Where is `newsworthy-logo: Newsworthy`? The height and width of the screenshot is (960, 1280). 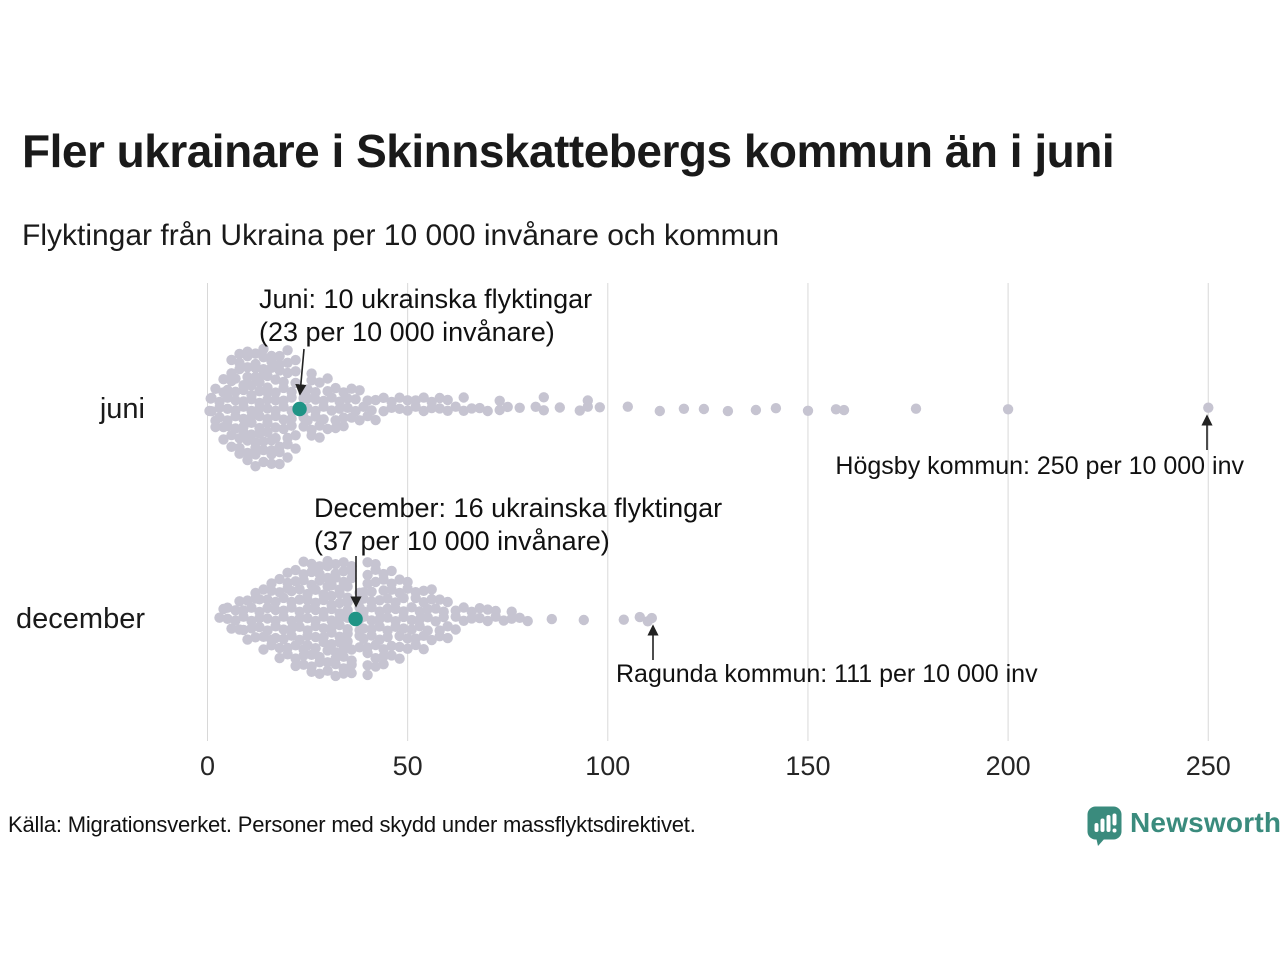
newsworthy-logo: Newsworthy is located at coordinates (1183, 826).